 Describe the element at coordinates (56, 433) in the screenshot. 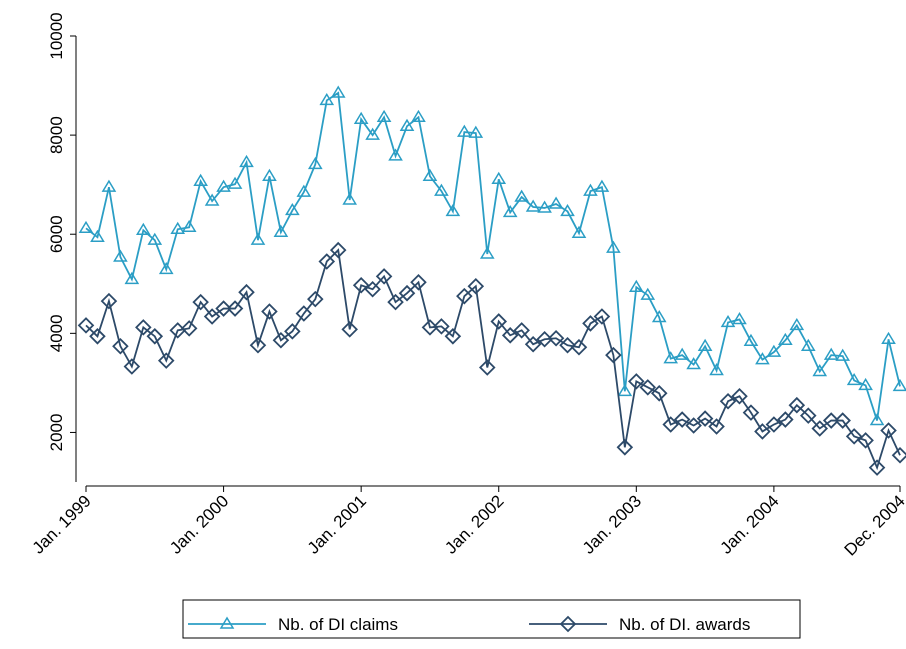

I see `y-tick-label: 2000` at that location.